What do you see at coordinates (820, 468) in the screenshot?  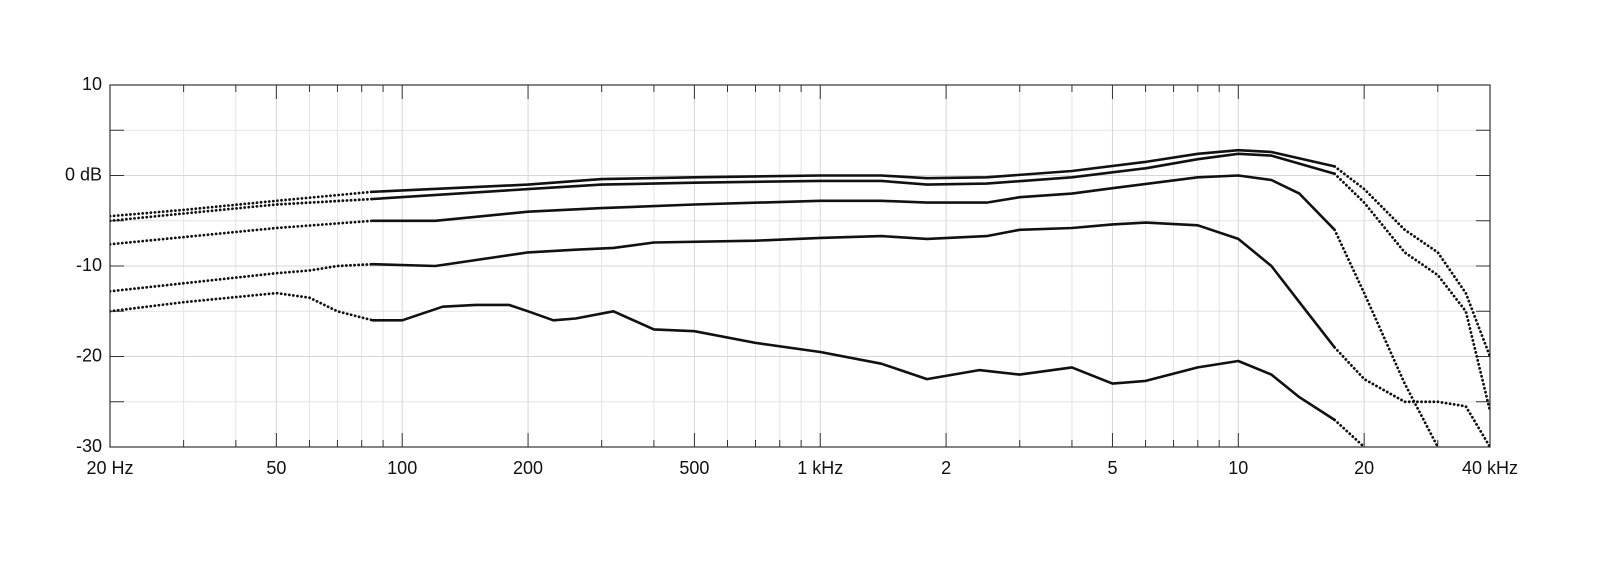 I see `x-tick-label: 1 kHz` at bounding box center [820, 468].